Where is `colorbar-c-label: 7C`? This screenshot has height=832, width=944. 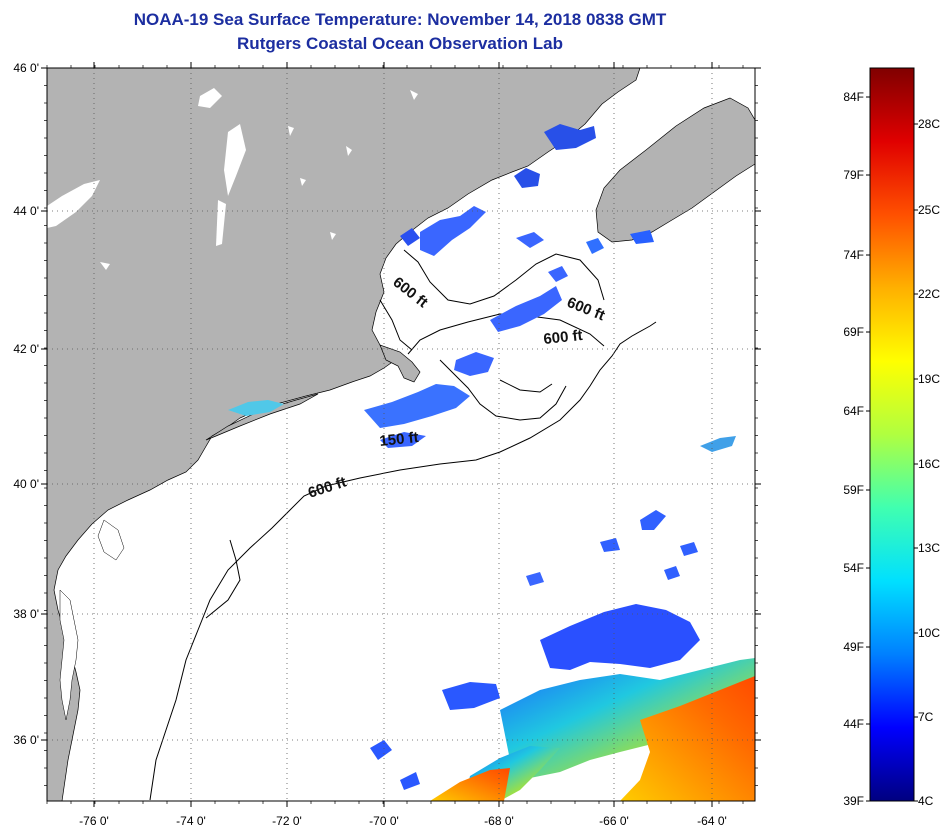
colorbar-c-label: 7C is located at coordinates (926, 717).